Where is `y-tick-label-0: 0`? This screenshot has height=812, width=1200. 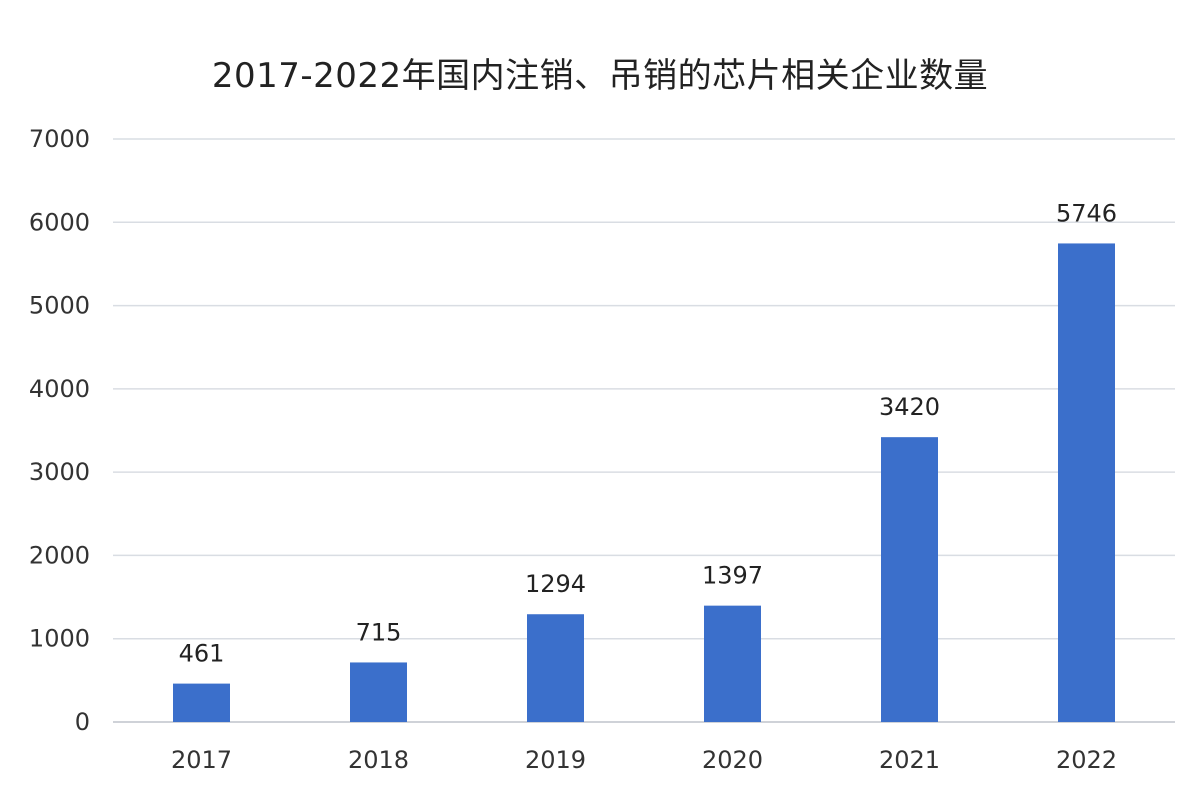 y-tick-label-0: 0 is located at coordinates (82, 722).